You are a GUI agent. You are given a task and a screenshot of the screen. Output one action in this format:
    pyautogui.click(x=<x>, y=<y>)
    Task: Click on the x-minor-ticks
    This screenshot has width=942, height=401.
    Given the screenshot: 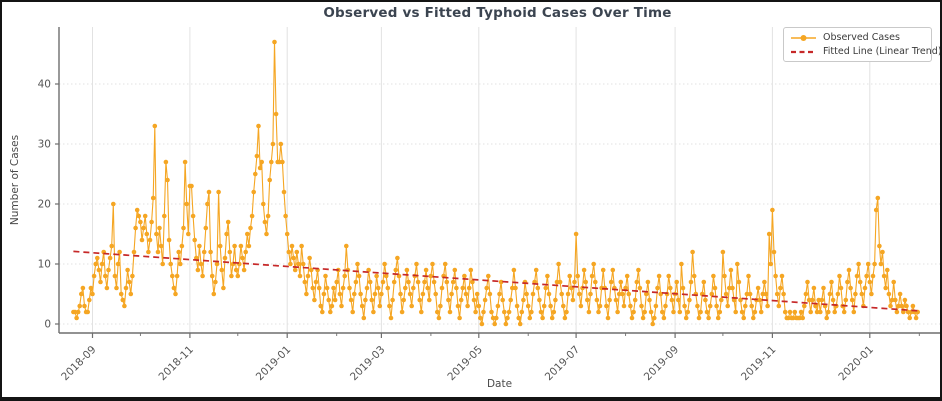 What is the action you would take?
    pyautogui.click(x=529, y=334)
    